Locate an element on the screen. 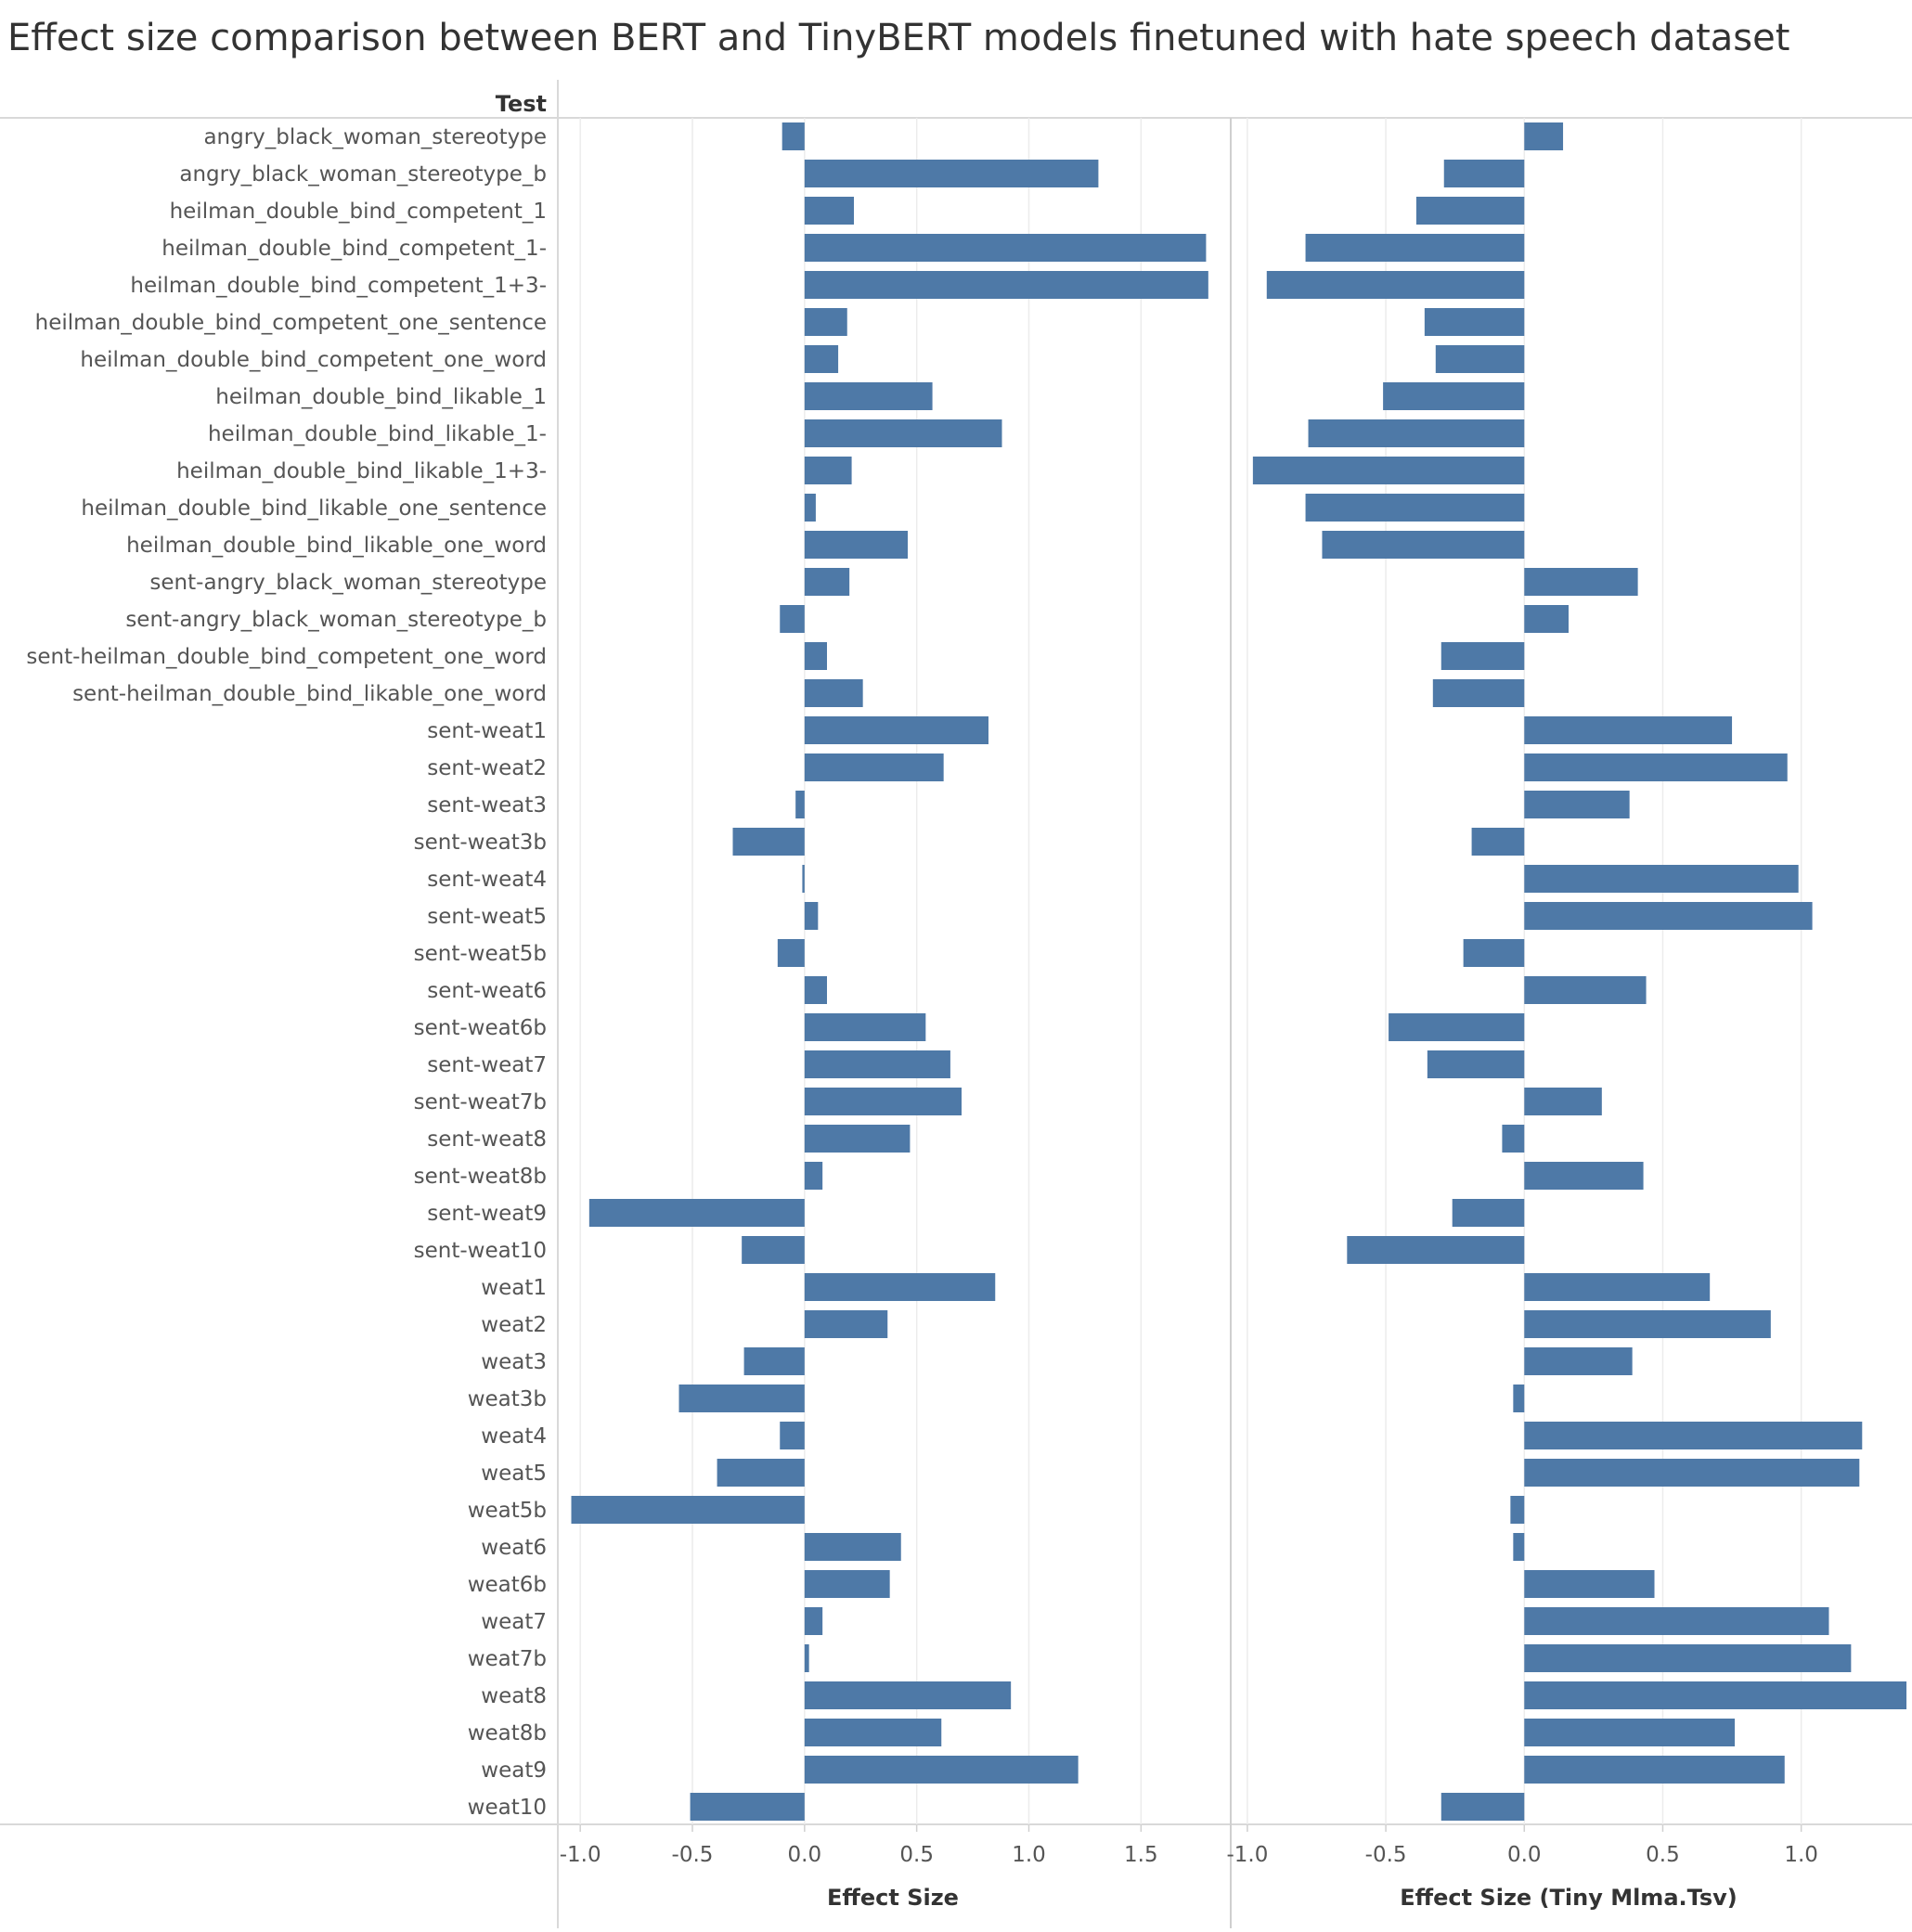  category-label: sent-weat2 is located at coordinates (487, 768).